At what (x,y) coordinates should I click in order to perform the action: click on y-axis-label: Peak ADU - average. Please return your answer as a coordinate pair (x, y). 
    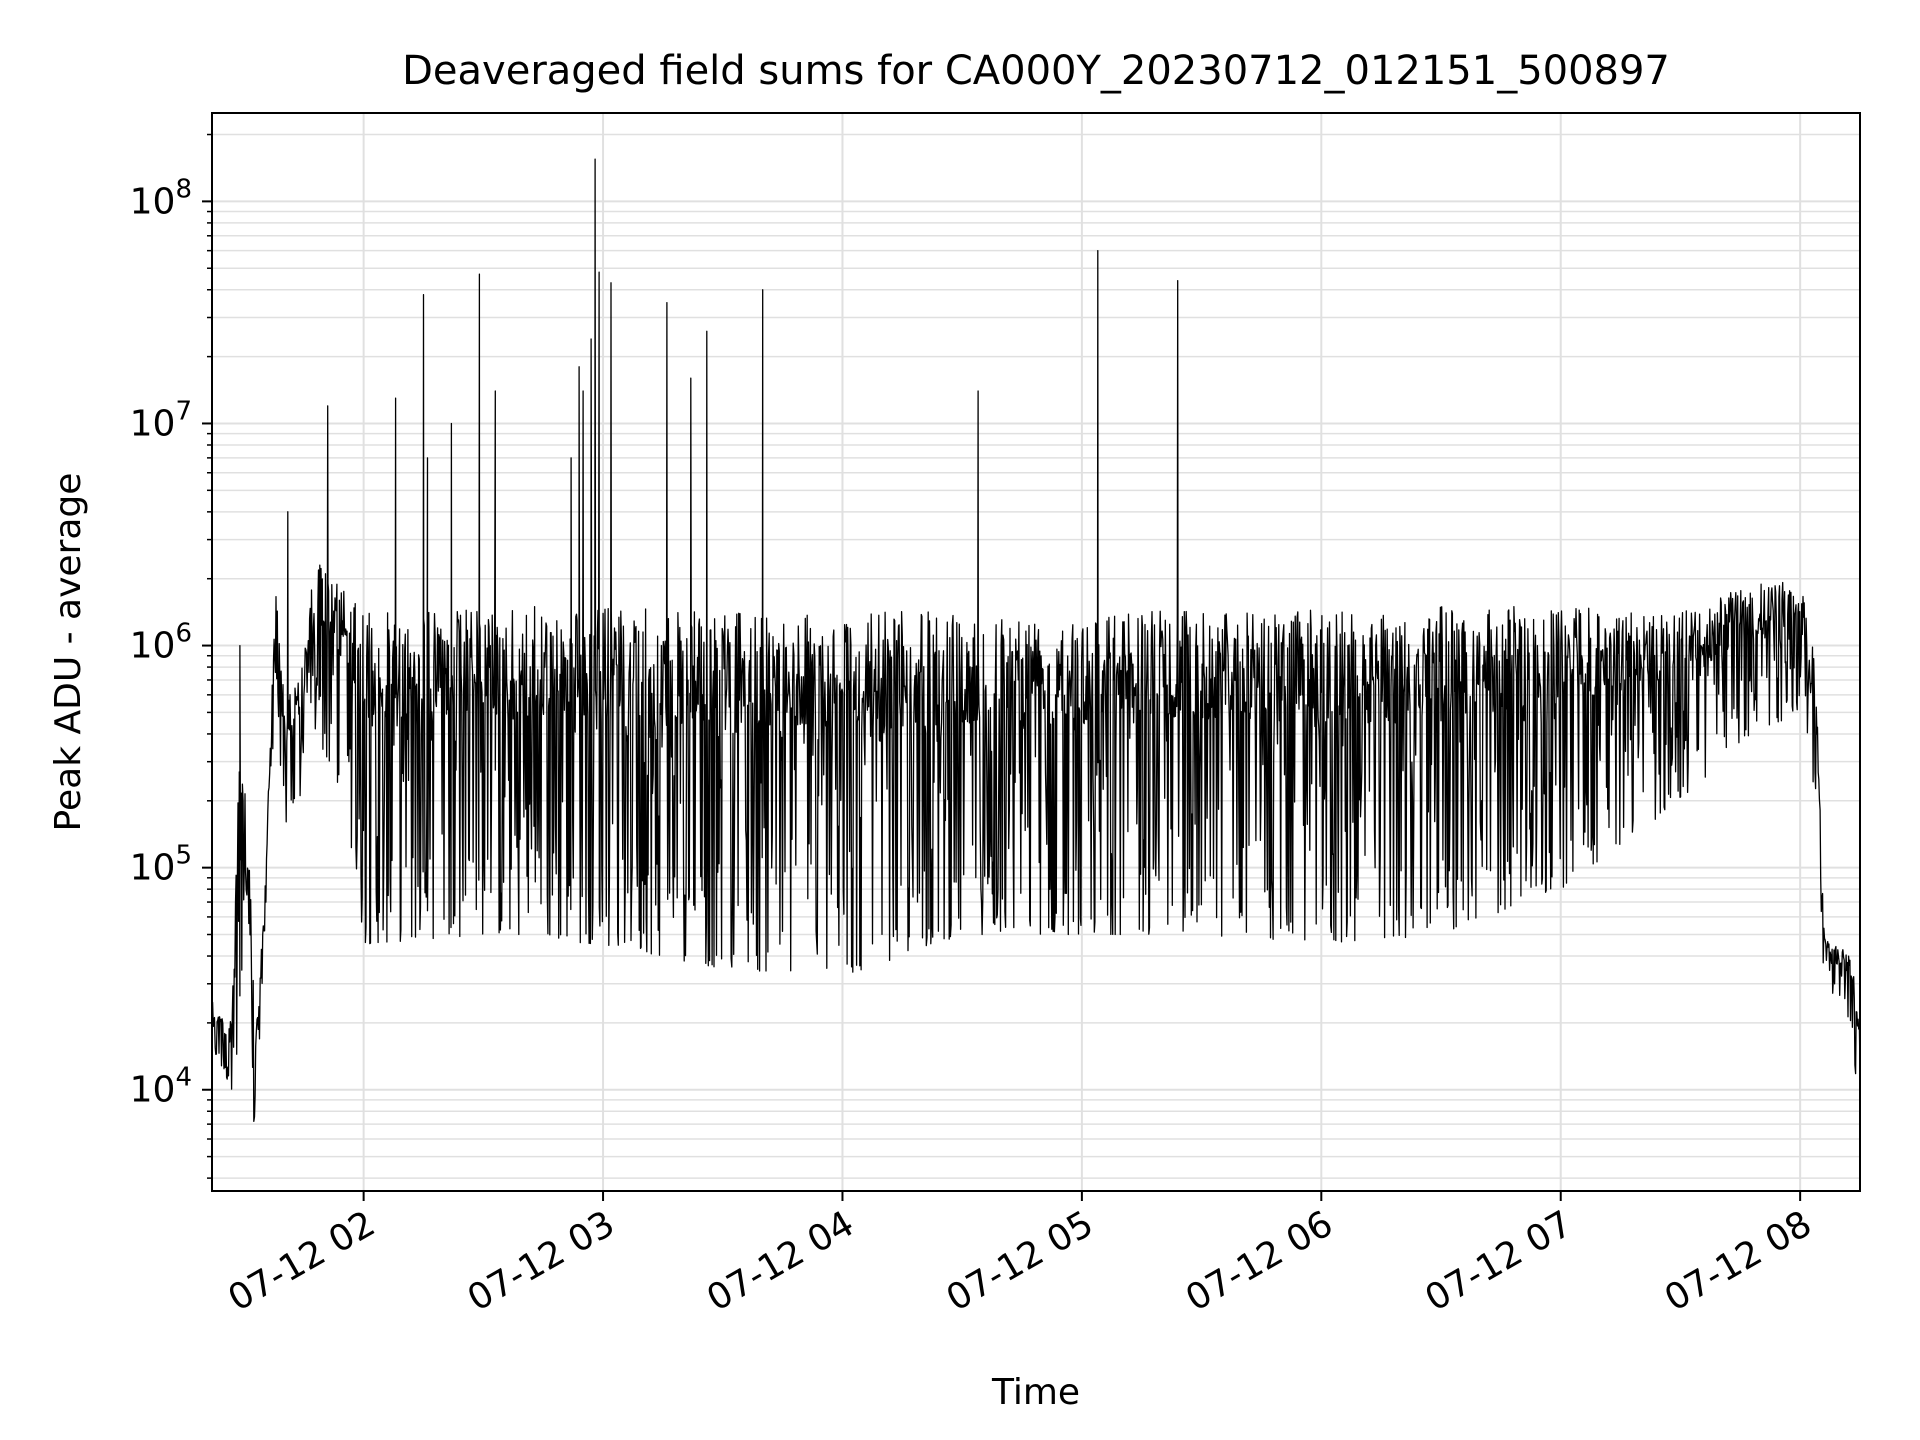
    Looking at the image, I should click on (68, 652).